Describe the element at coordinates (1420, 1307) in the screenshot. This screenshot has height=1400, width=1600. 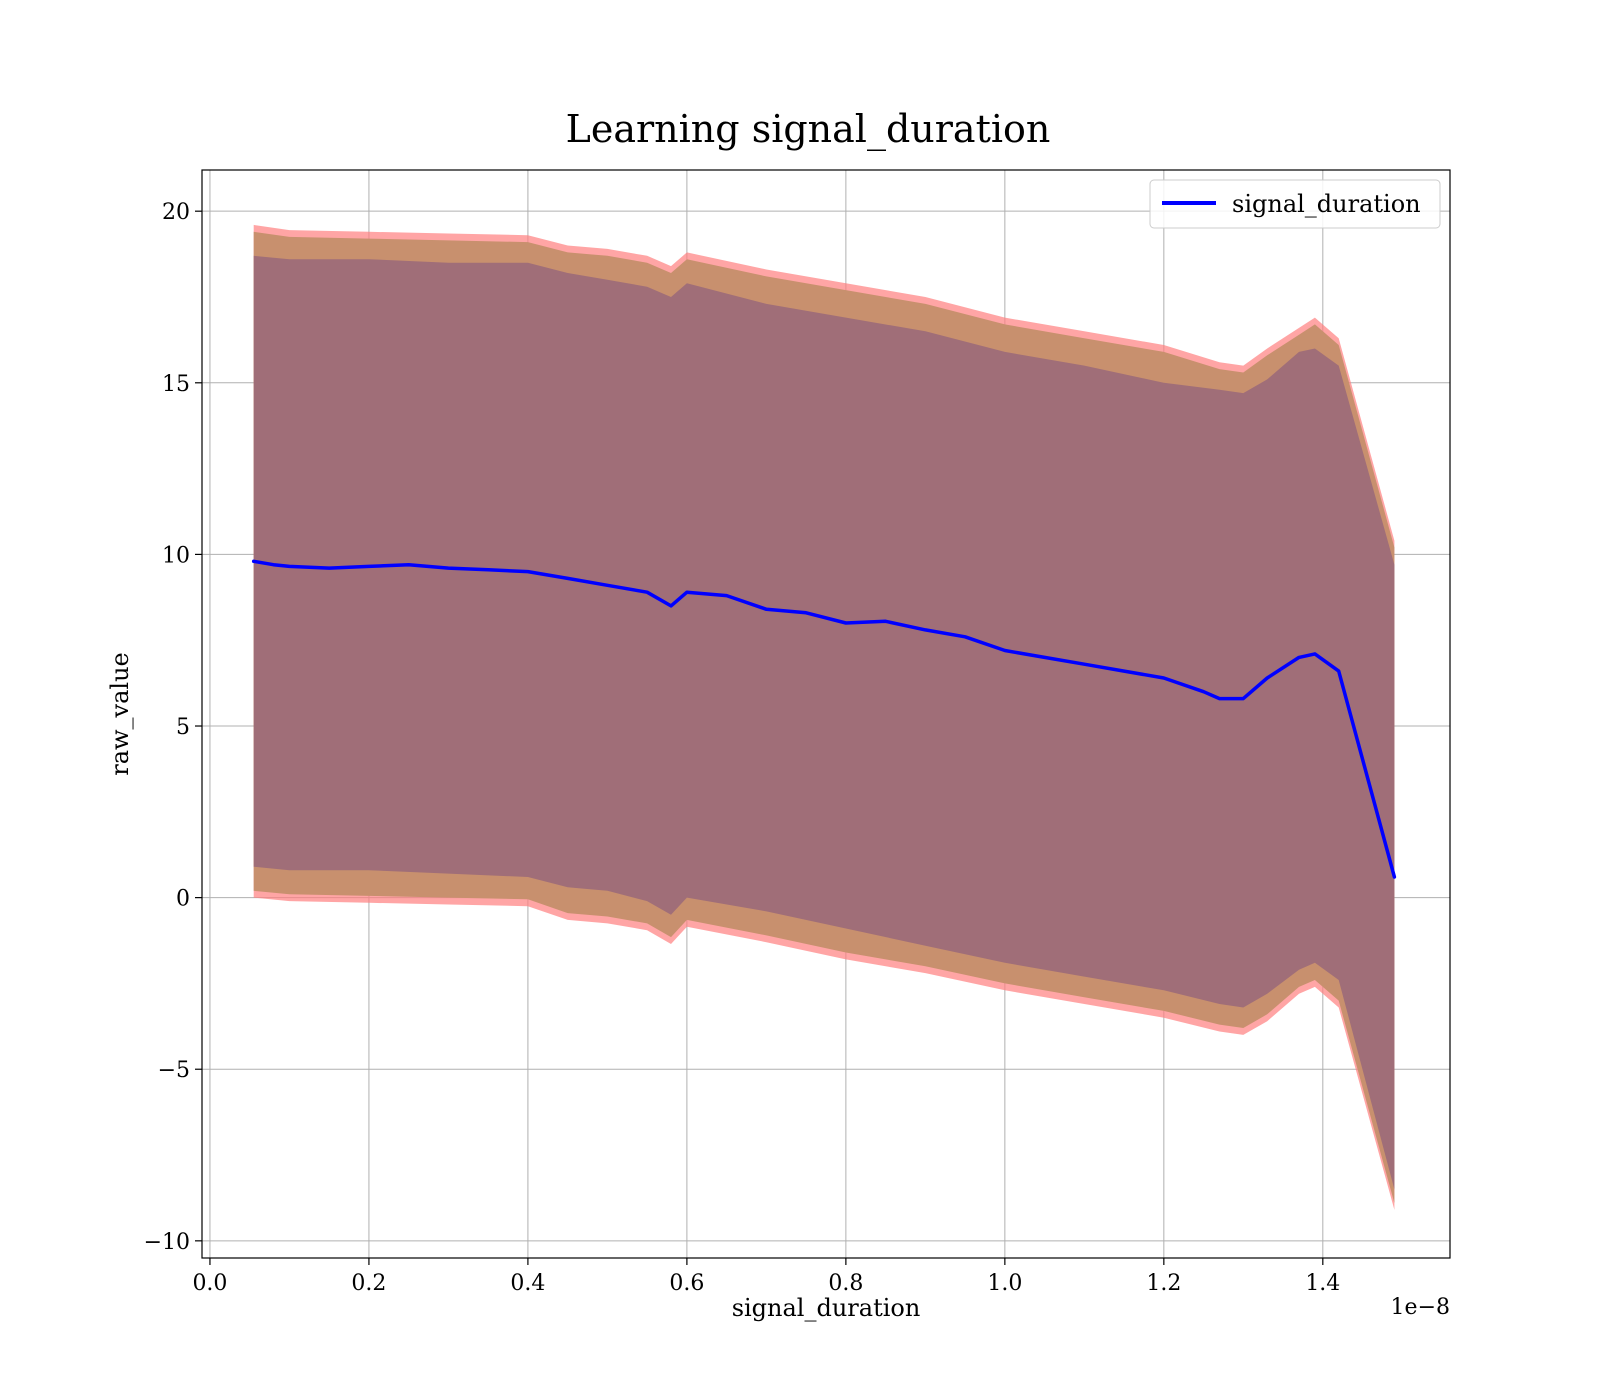
I see `x-axis-offset-label: 1e−8` at that location.